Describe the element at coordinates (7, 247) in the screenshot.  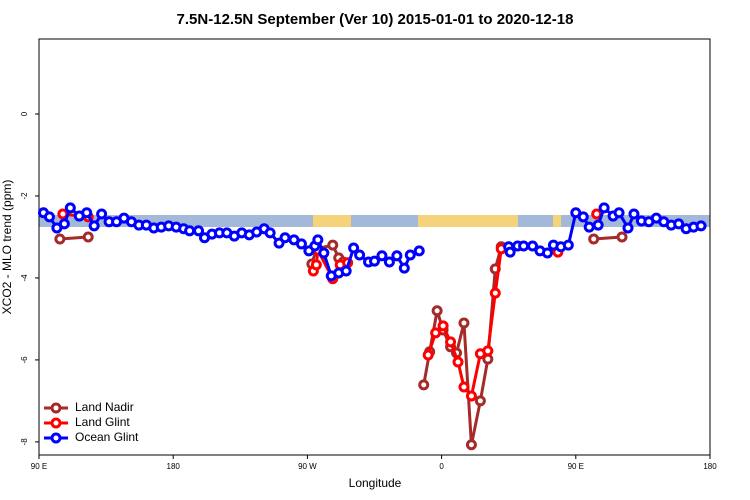
I see `y-axis-title: XCO2 - MLO trend (ppm)` at that location.